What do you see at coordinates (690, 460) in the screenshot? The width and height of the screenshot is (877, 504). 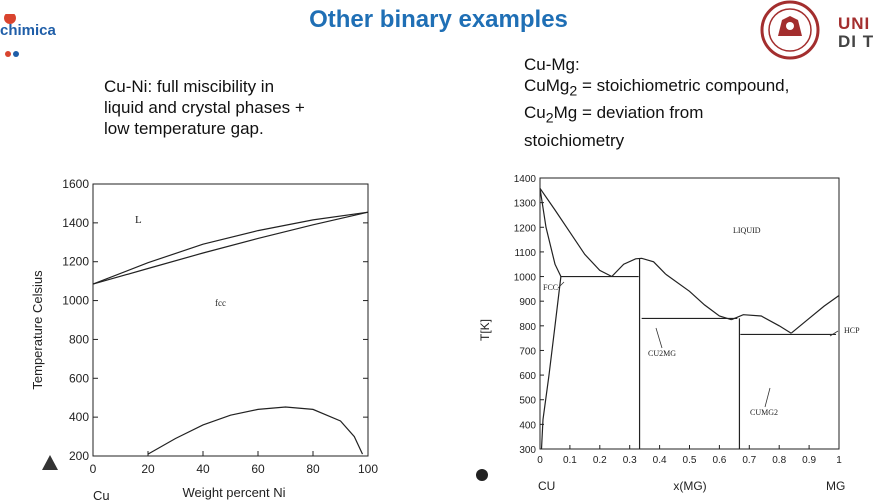 I see `x-tick-label: 0.5` at bounding box center [690, 460].